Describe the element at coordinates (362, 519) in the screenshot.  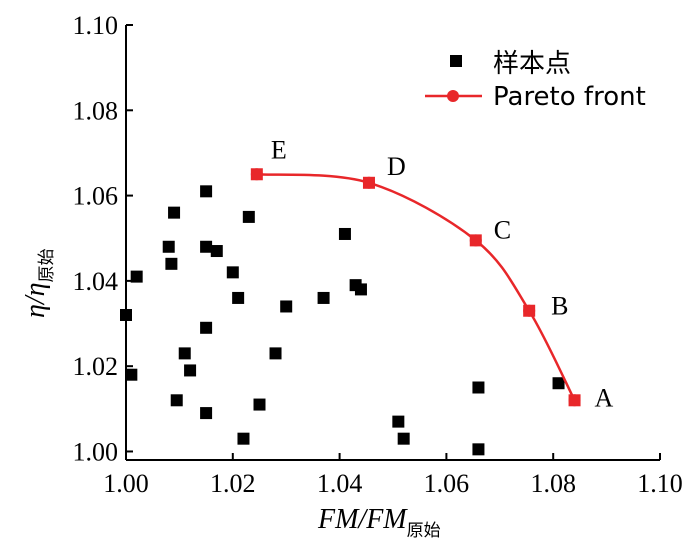
I see `x-axis-label-main: FM/FM` at that location.